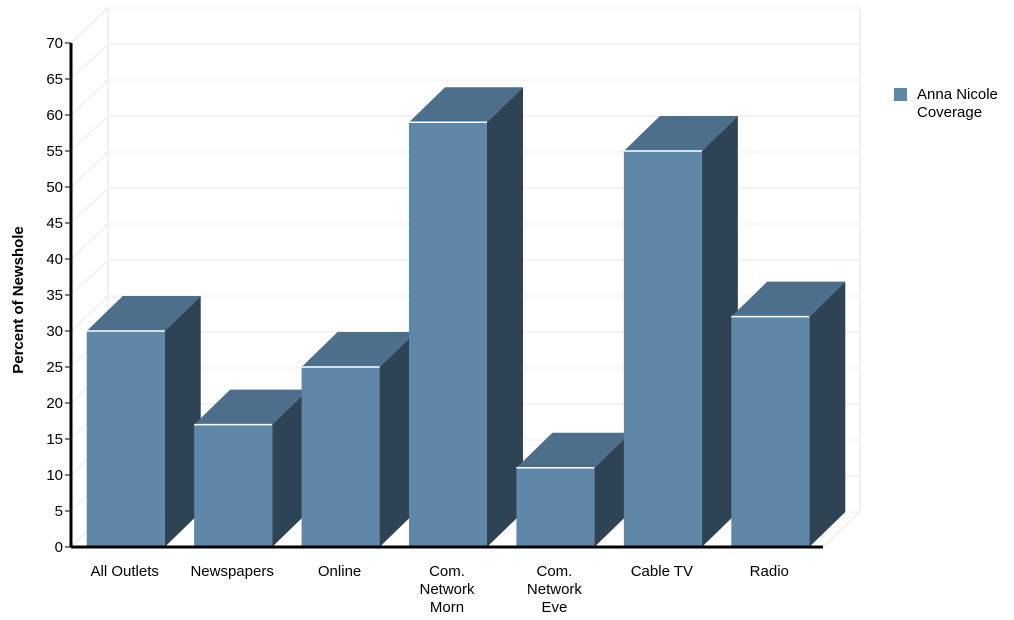 The image size is (1014, 620). What do you see at coordinates (59, 547) in the screenshot?
I see `y-tick-label: 0` at bounding box center [59, 547].